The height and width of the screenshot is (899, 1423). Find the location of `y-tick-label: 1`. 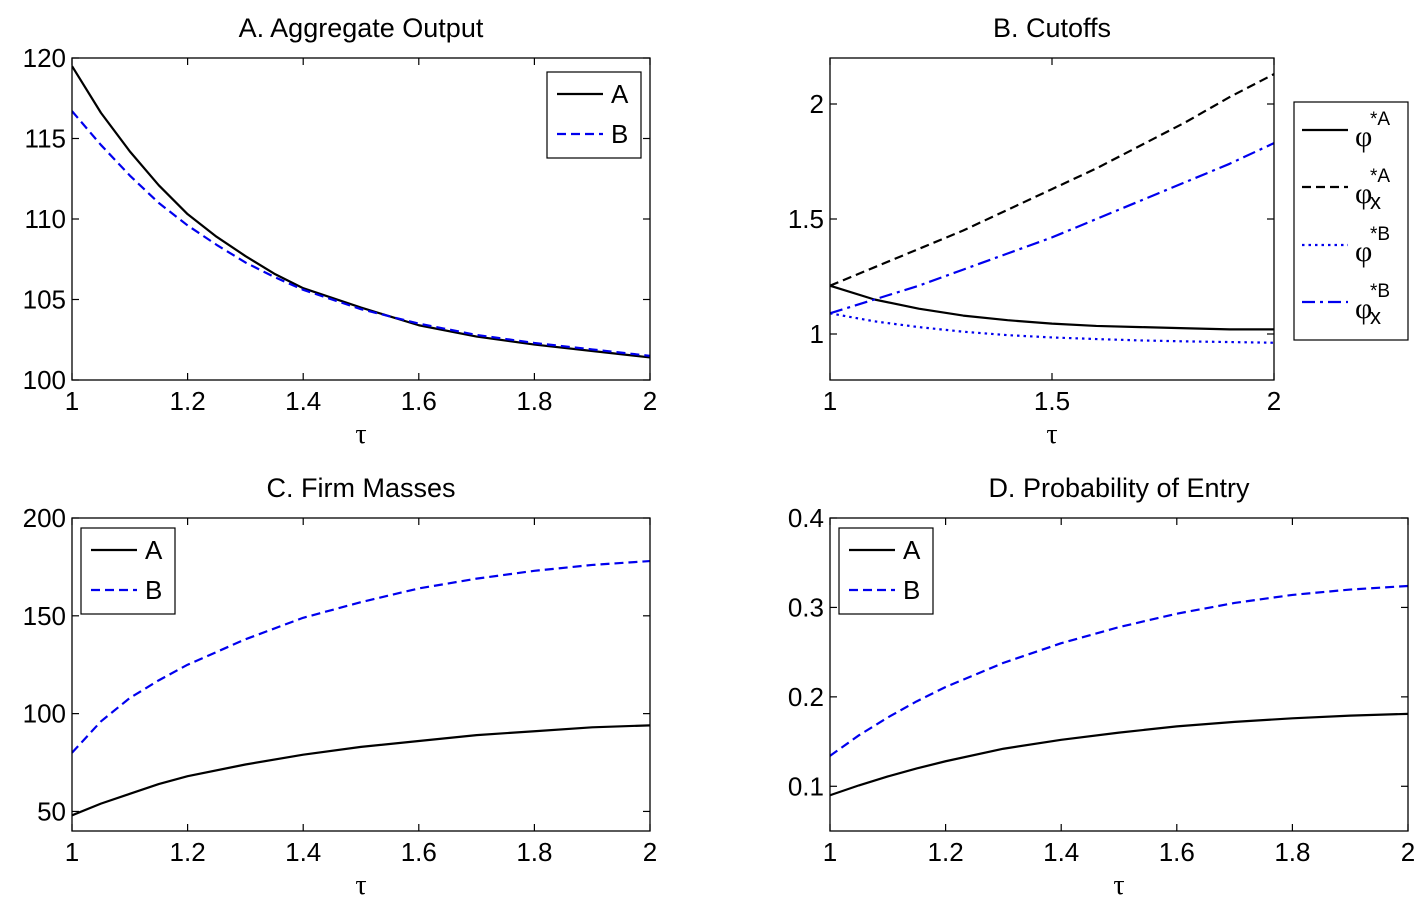

y-tick-label: 1 is located at coordinates (817, 334).